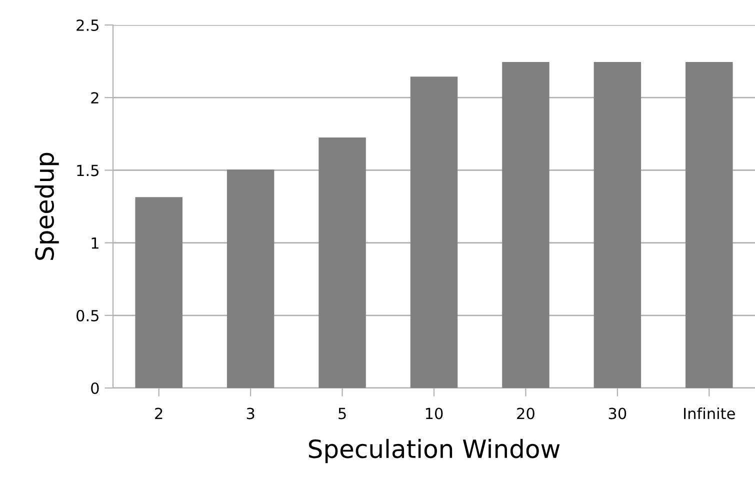 The image size is (755, 487). What do you see at coordinates (94, 98) in the screenshot?
I see `y-tick-label: 2` at bounding box center [94, 98].